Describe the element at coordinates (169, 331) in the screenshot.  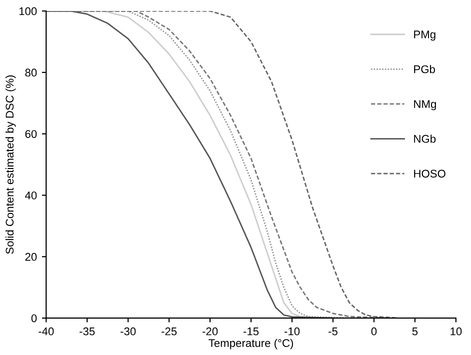
I see `x-tick-label: -25` at that location.